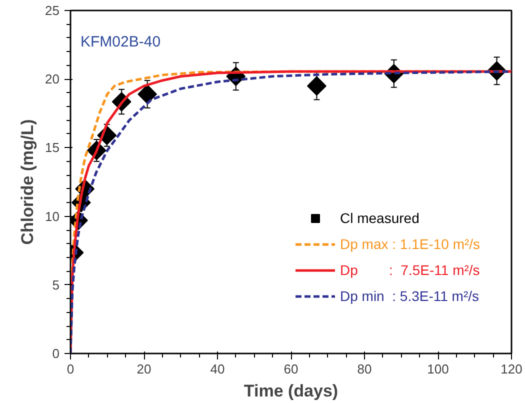 The height and width of the screenshot is (403, 525). What do you see at coordinates (438, 369) in the screenshot?
I see `x-tick-label: 100` at bounding box center [438, 369].